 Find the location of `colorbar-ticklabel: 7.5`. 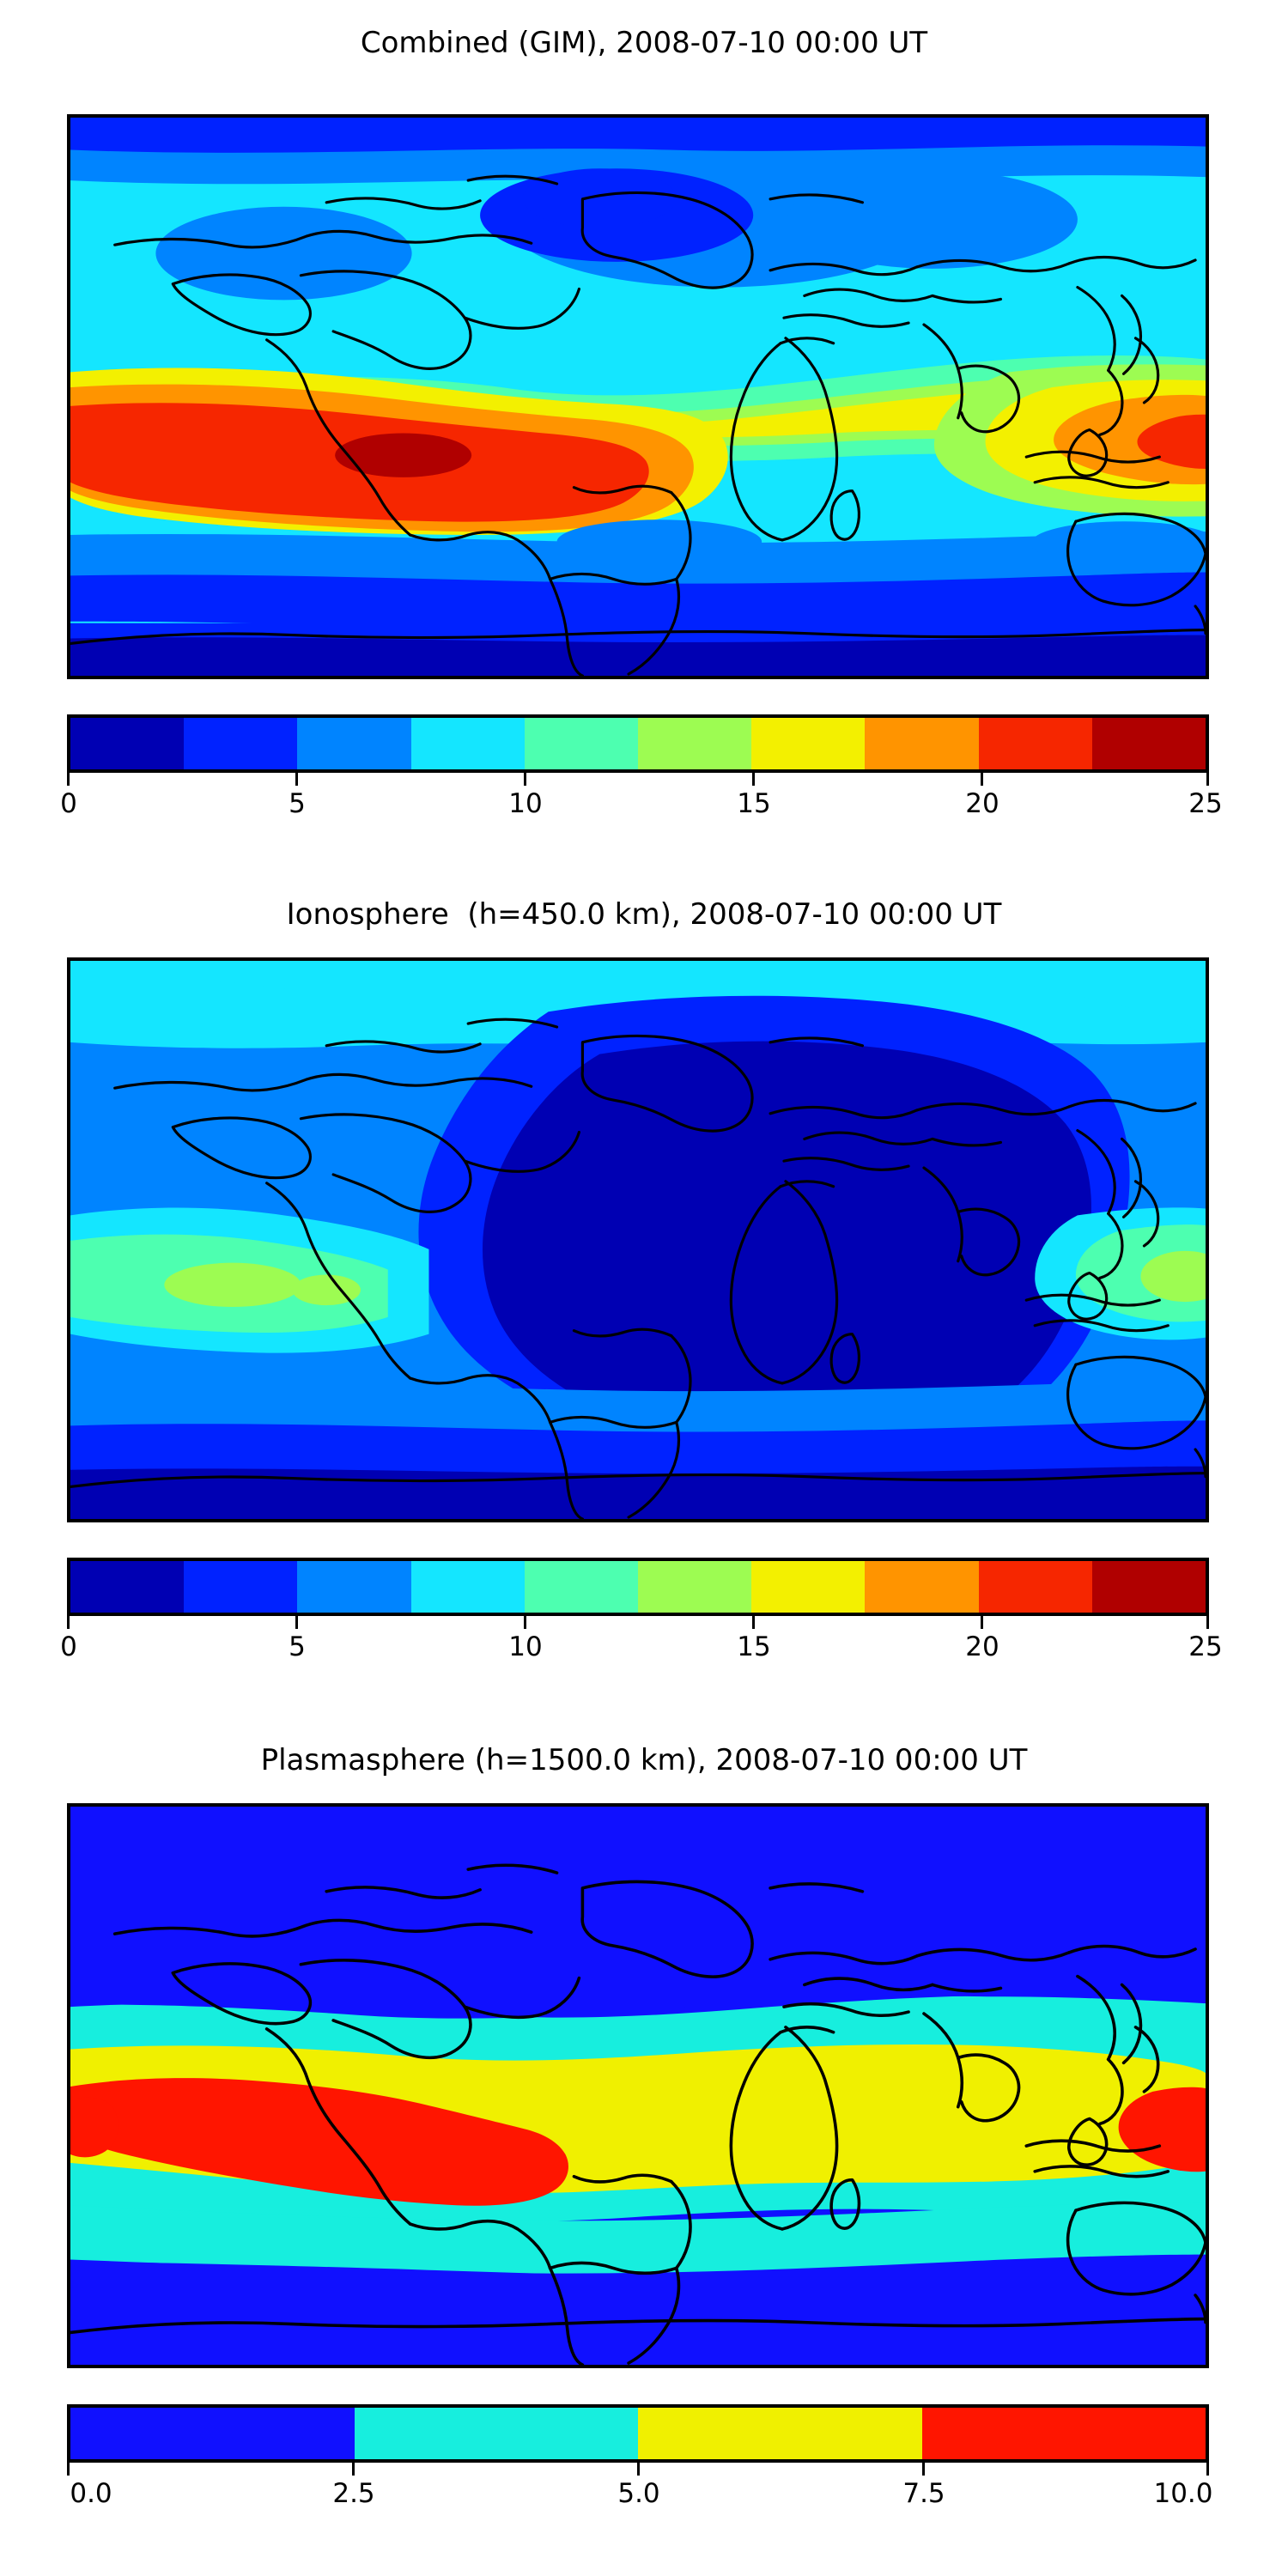

colorbar-ticklabel: 7.5 is located at coordinates (924, 2493).